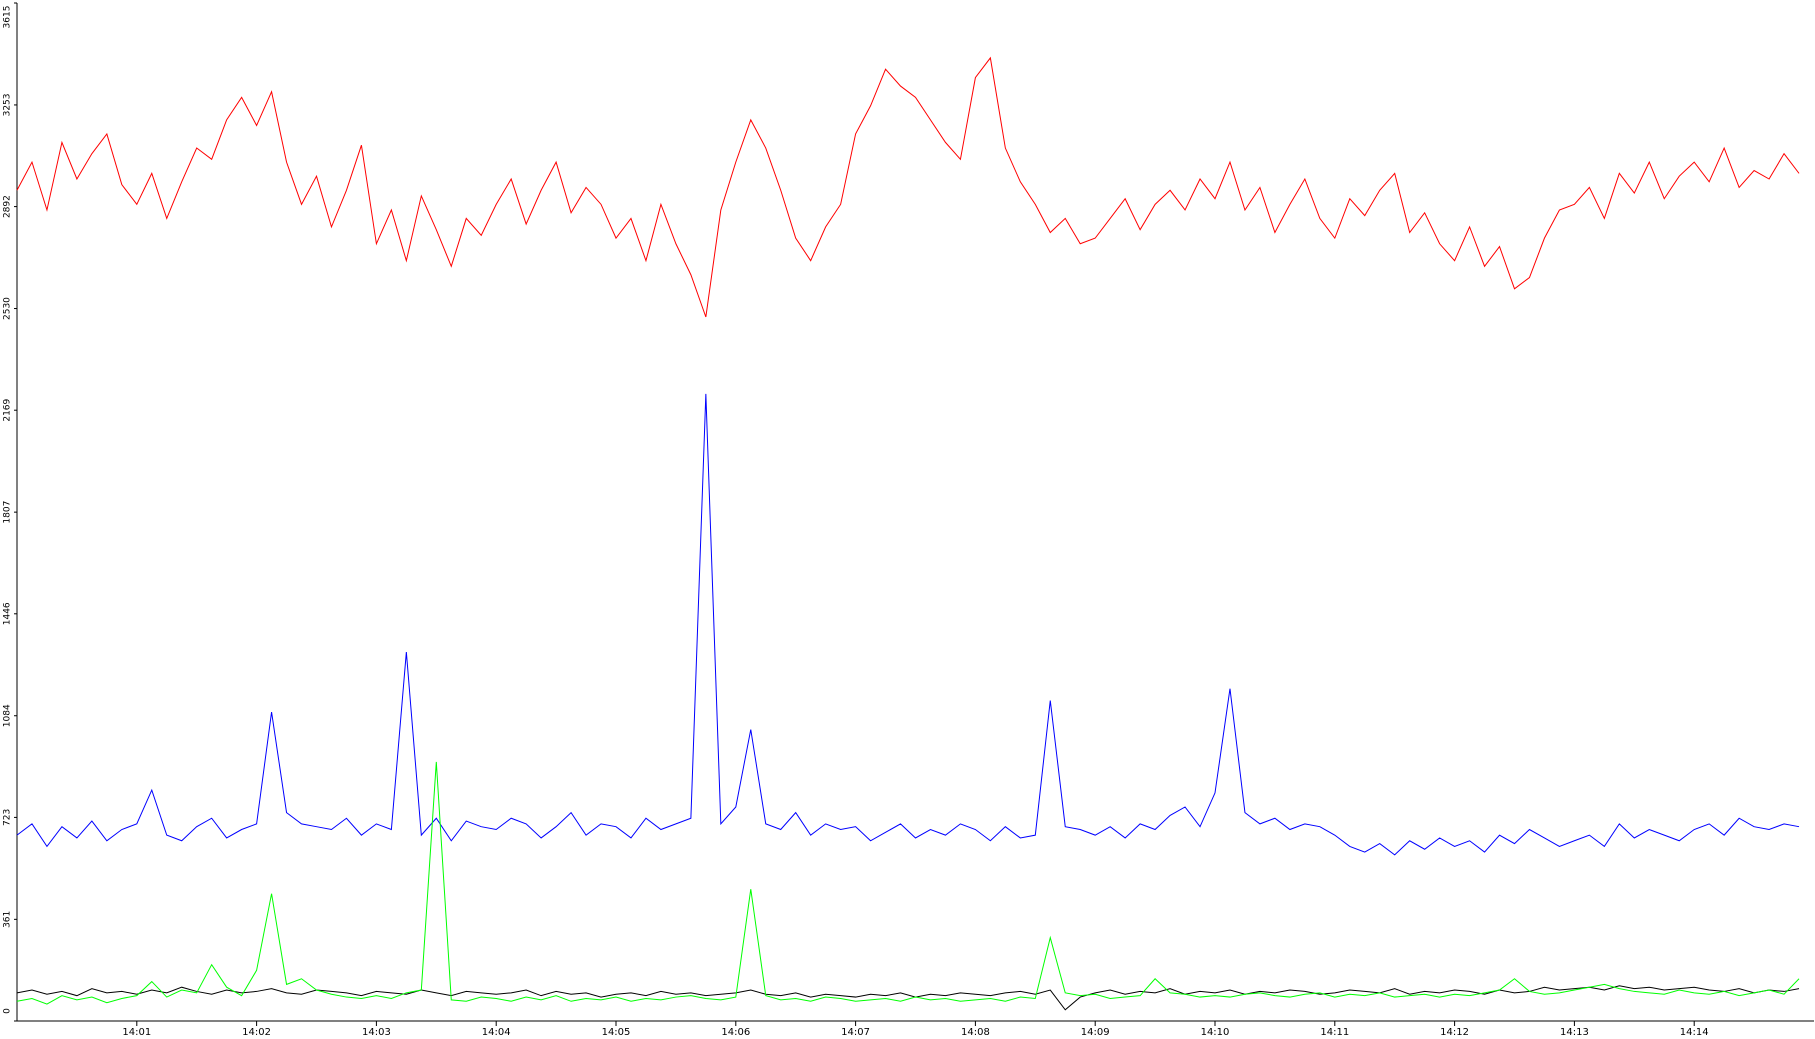 The image size is (1815, 1039). Describe the element at coordinates (855, 1032) in the screenshot. I see `x-tick-label: 14:07` at that location.